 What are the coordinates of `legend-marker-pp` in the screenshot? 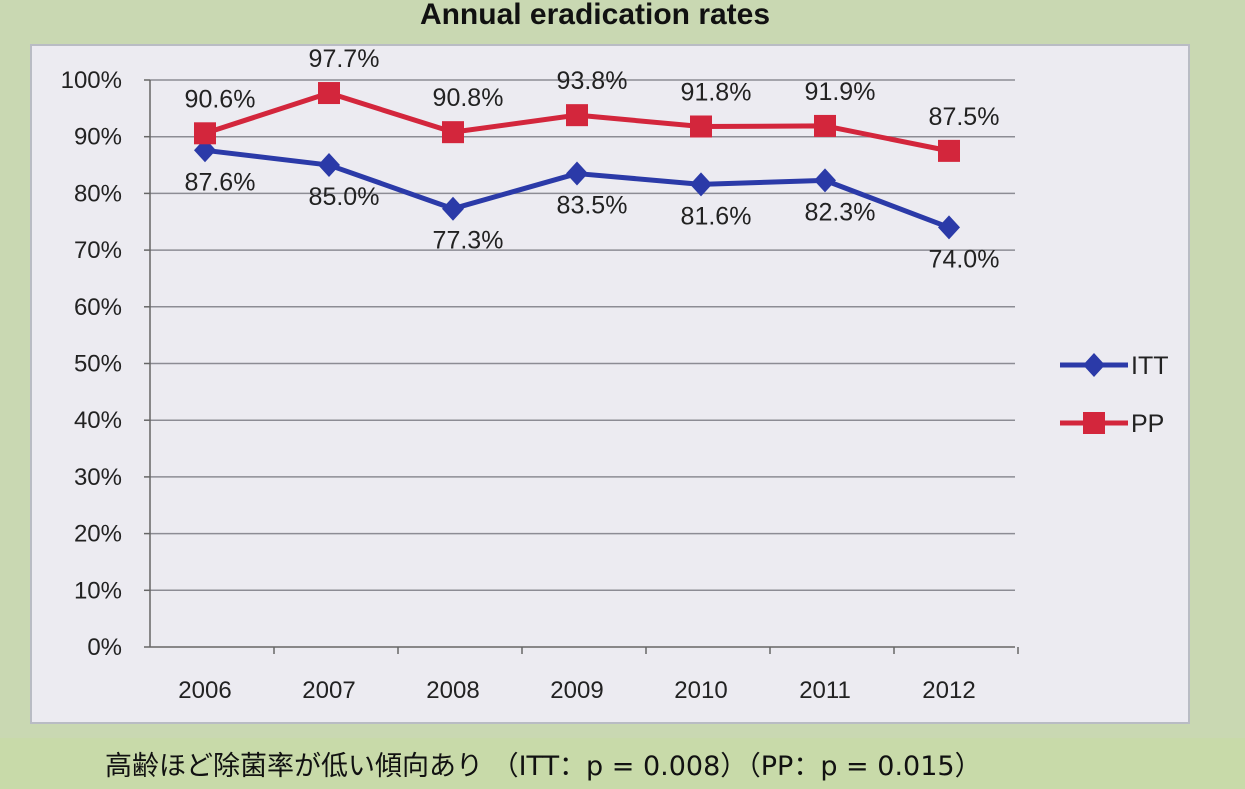 It's located at (1094, 423).